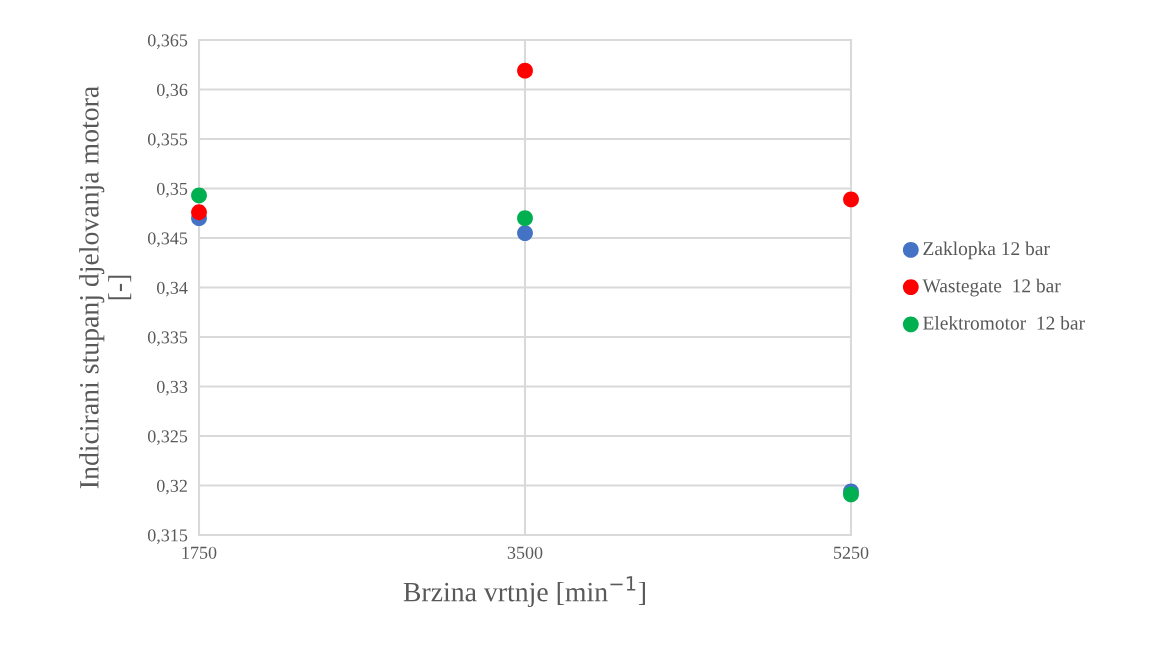 The image size is (1150, 647). What do you see at coordinates (851, 552) in the screenshot?
I see `x-tick-label: 5250` at bounding box center [851, 552].